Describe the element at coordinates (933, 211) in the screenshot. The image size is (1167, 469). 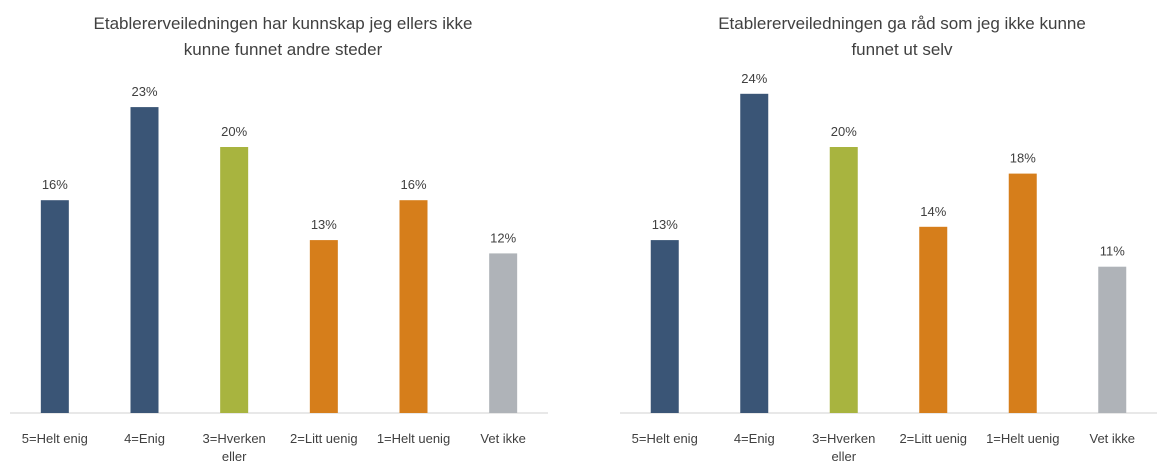
I see `data-label: 14%` at that location.